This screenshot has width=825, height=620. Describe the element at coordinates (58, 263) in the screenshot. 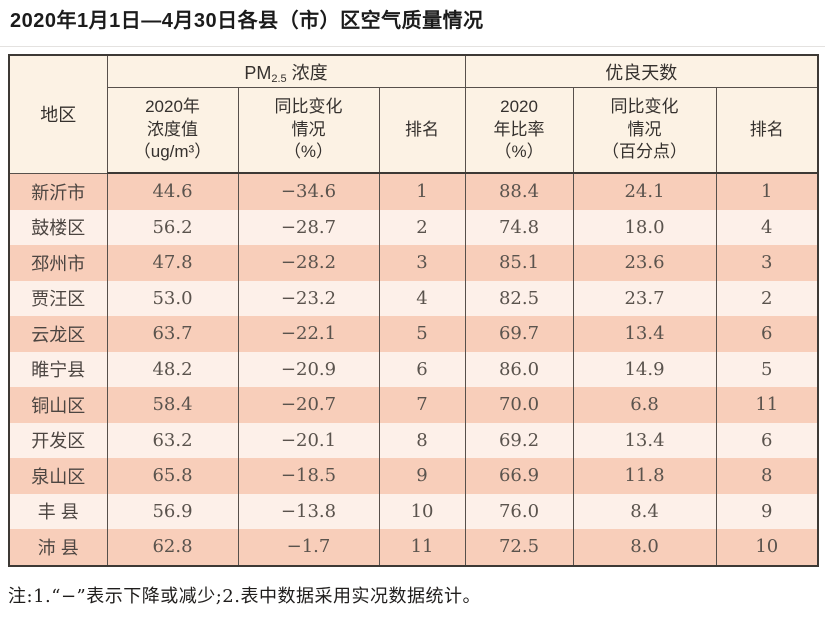

I see `region-cell: 邳州市` at that location.